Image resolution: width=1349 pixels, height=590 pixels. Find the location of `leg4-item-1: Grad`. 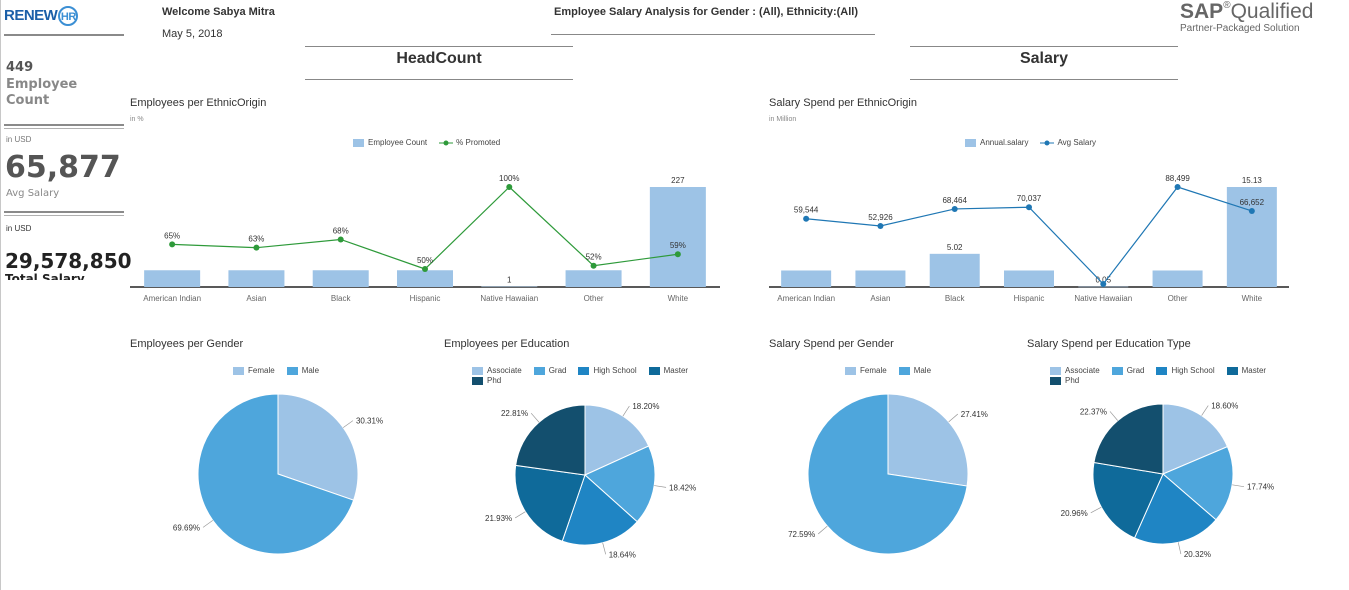

leg4-item-1: Grad is located at coordinates (550, 371).